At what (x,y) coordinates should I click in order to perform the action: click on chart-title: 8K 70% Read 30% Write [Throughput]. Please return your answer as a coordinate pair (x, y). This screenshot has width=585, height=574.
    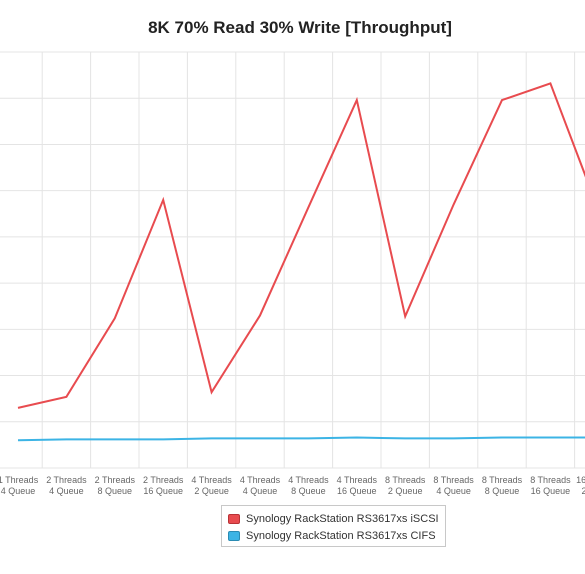
    Looking at the image, I should click on (300, 27).